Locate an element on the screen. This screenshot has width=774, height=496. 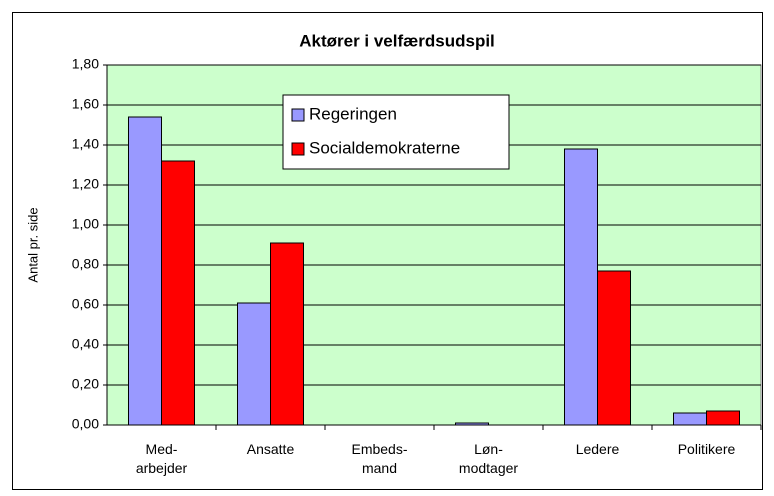
x-tick-label: Med- arbejder is located at coordinates (161, 458).